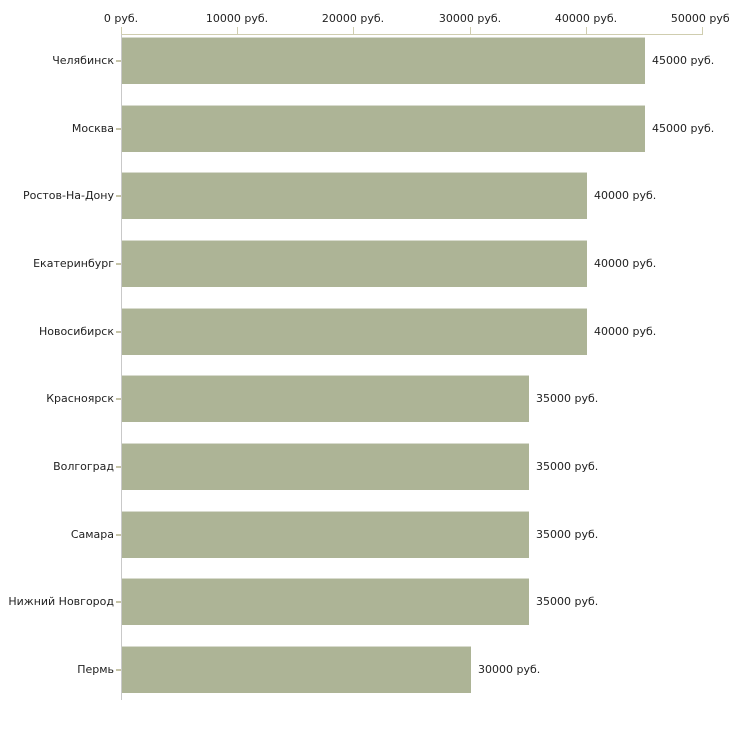  What do you see at coordinates (700, 18) in the screenshot?
I see `x-tick-label: 50000 руб.` at bounding box center [700, 18].